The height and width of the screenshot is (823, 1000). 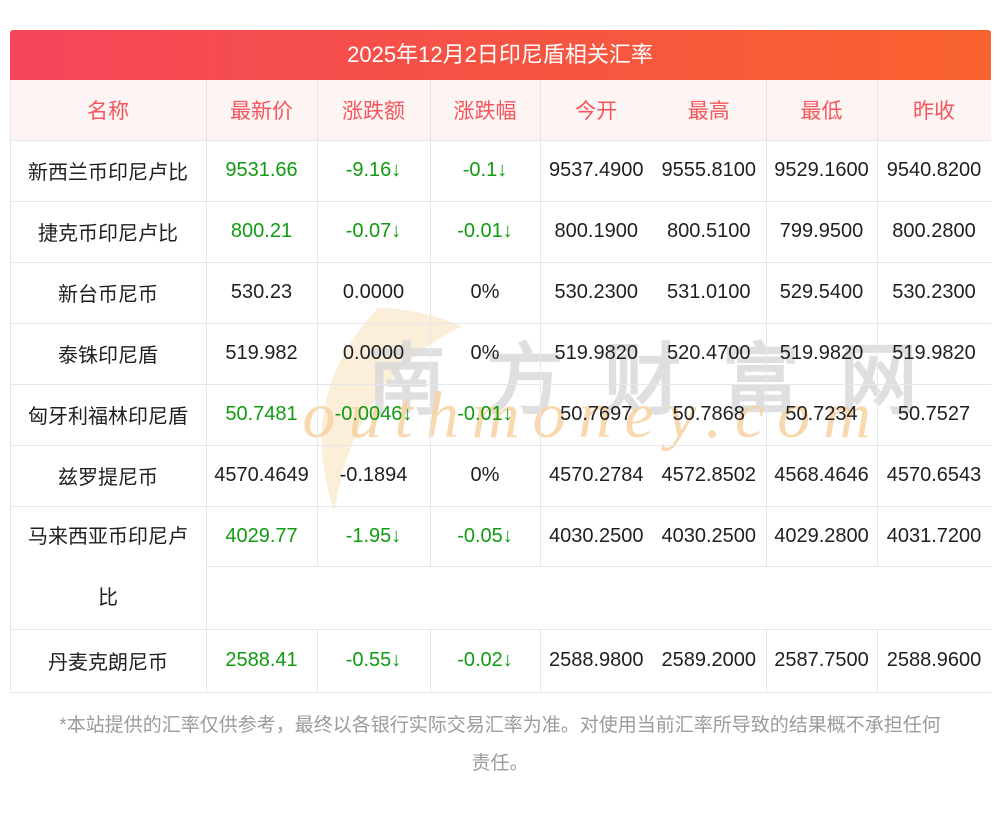 What do you see at coordinates (709, 536) in the screenshot?
I see `high-price: 4030.2500` at bounding box center [709, 536].